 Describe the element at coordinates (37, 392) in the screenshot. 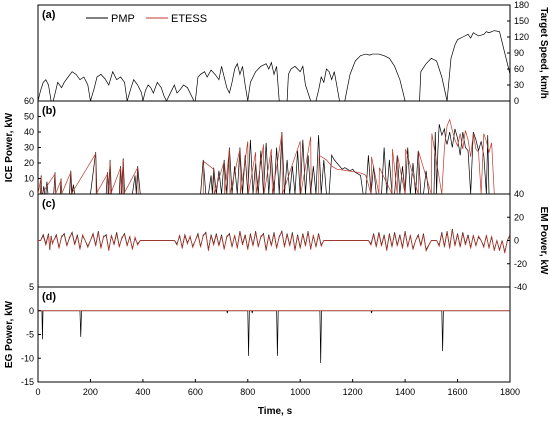

I see `xtick-label-0: 0` at that location.